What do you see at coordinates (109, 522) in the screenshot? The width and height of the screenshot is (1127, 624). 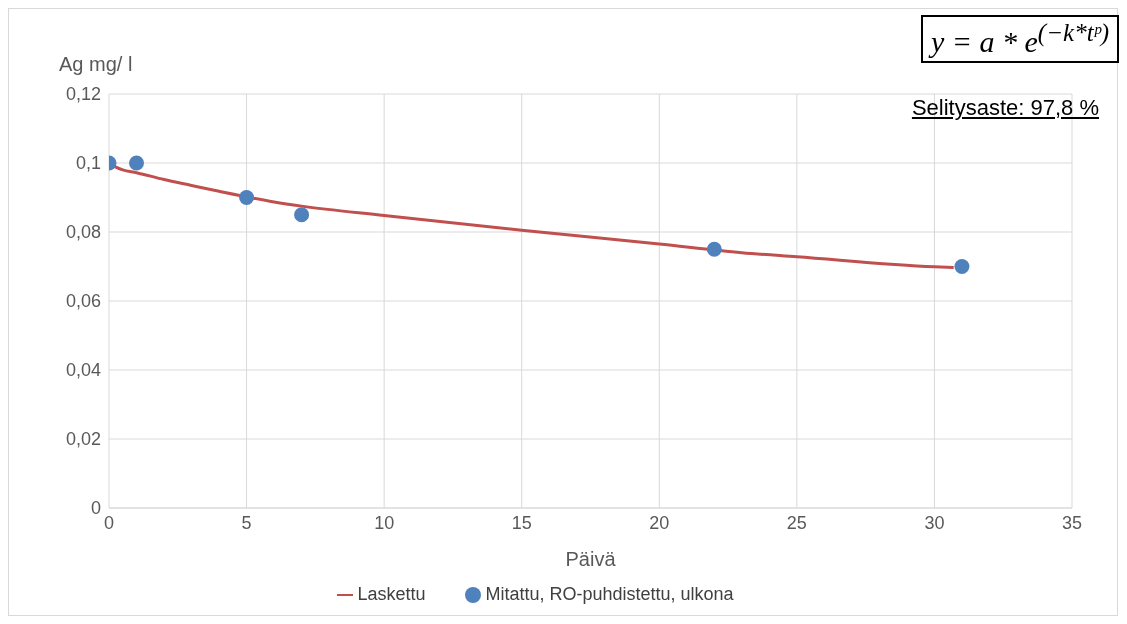 I see `x-tick-label: 0` at bounding box center [109, 522].